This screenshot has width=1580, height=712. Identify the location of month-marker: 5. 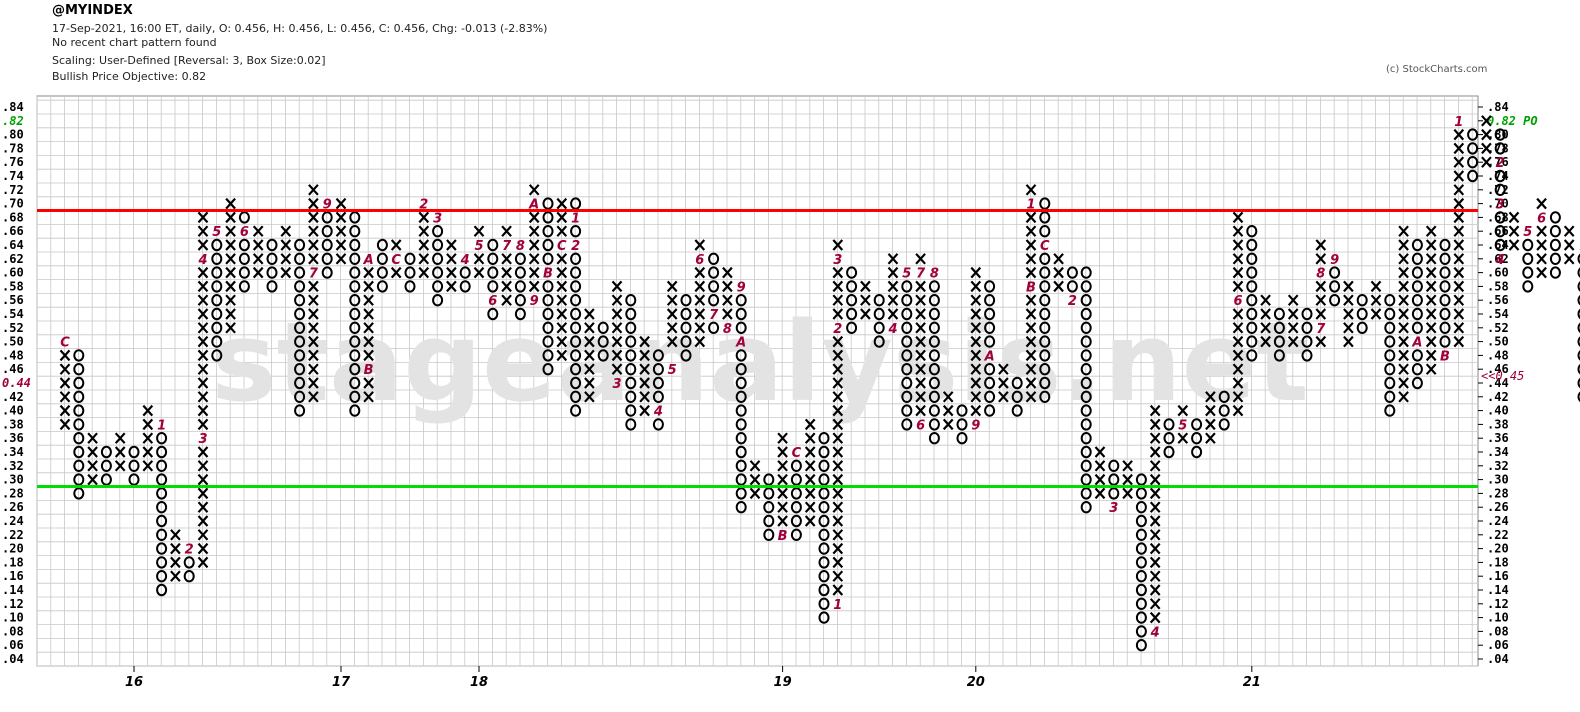
(906, 274).